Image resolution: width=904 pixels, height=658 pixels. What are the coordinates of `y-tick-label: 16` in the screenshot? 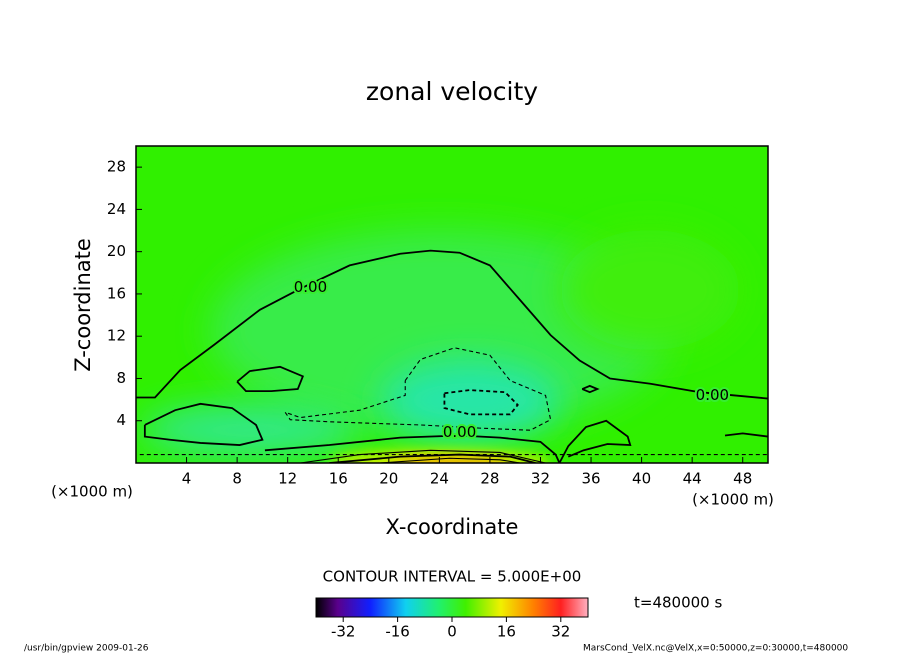 It's located at (116, 293).